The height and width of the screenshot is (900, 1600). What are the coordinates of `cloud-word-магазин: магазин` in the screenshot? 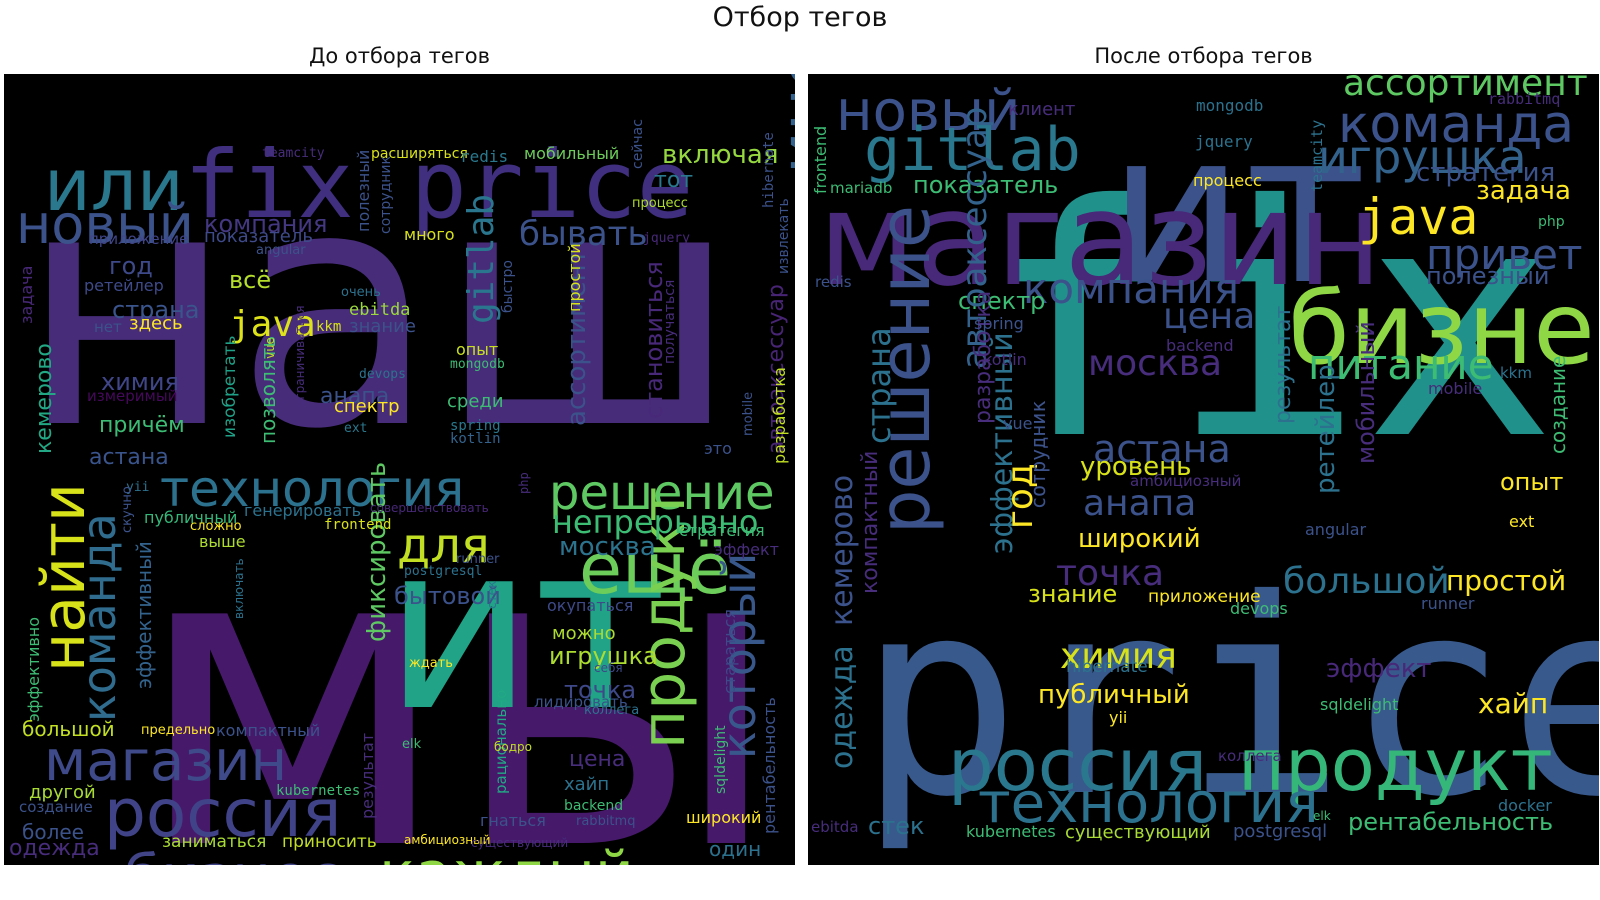 It's located at (1100, 239).